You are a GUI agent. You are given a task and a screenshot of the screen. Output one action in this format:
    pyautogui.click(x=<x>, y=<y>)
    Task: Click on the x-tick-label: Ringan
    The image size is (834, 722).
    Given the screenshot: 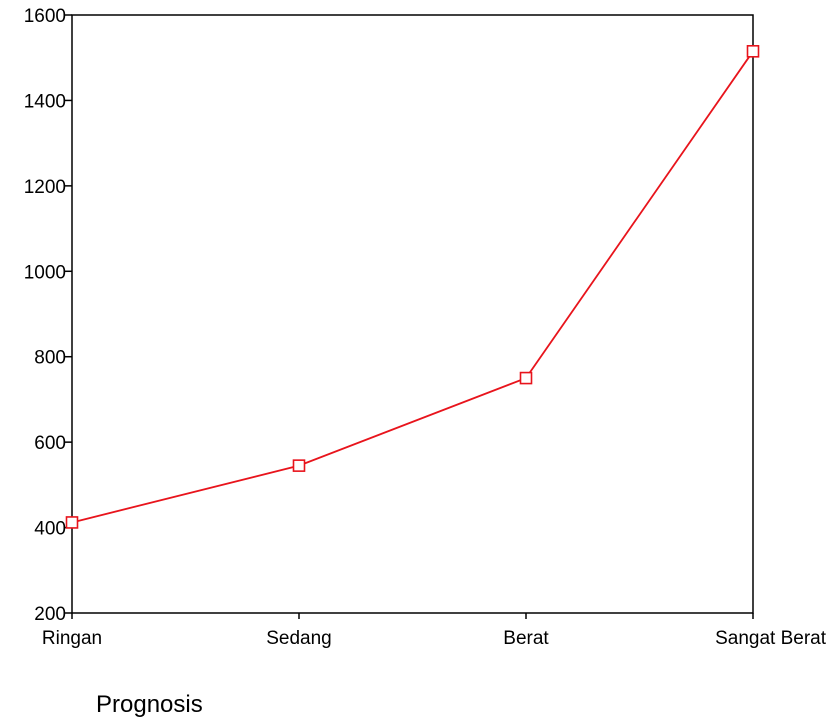 What is the action you would take?
    pyautogui.click(x=72, y=638)
    